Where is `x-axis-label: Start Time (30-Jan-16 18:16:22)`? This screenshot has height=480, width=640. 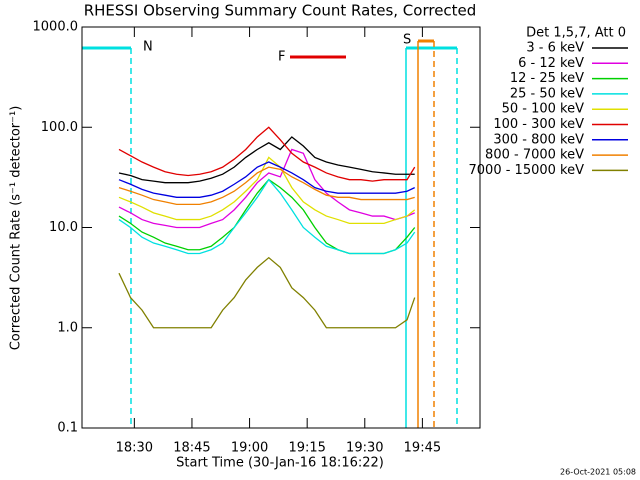 x-axis-label: Start Time (30-Jan-16 18:16:22) is located at coordinates (280, 463).